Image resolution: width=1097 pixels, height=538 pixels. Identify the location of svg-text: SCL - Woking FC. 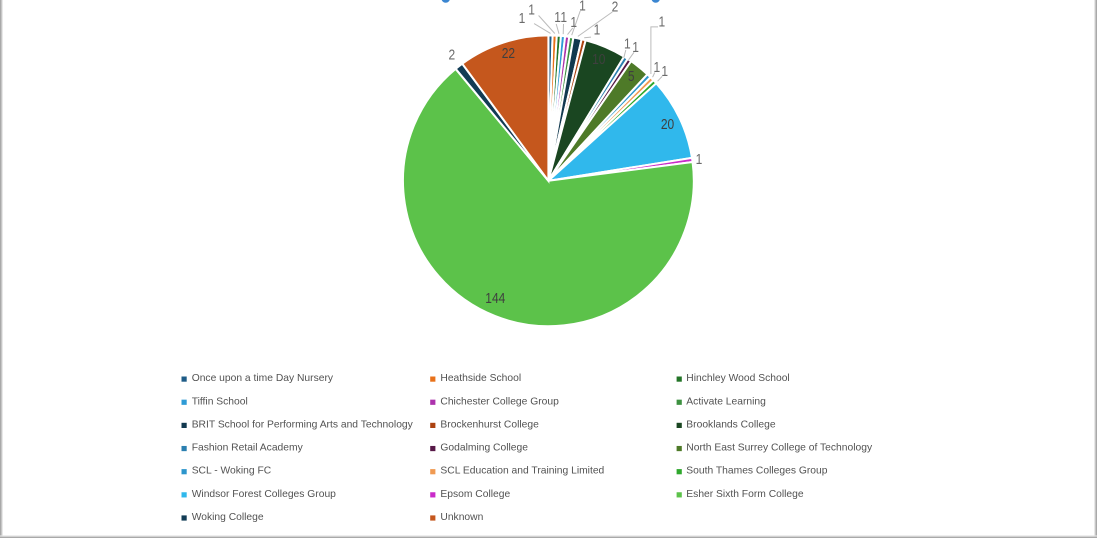
(232, 471).